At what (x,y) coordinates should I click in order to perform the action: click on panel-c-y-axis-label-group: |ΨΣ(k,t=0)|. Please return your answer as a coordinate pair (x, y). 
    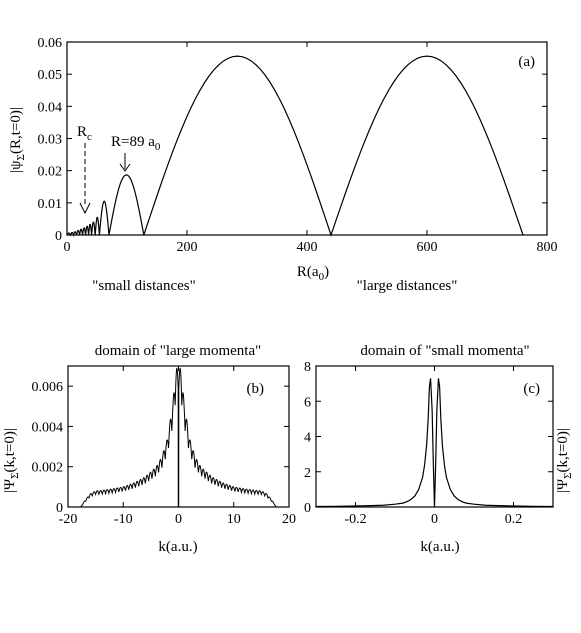
    Looking at the image, I should click on (564, 460).